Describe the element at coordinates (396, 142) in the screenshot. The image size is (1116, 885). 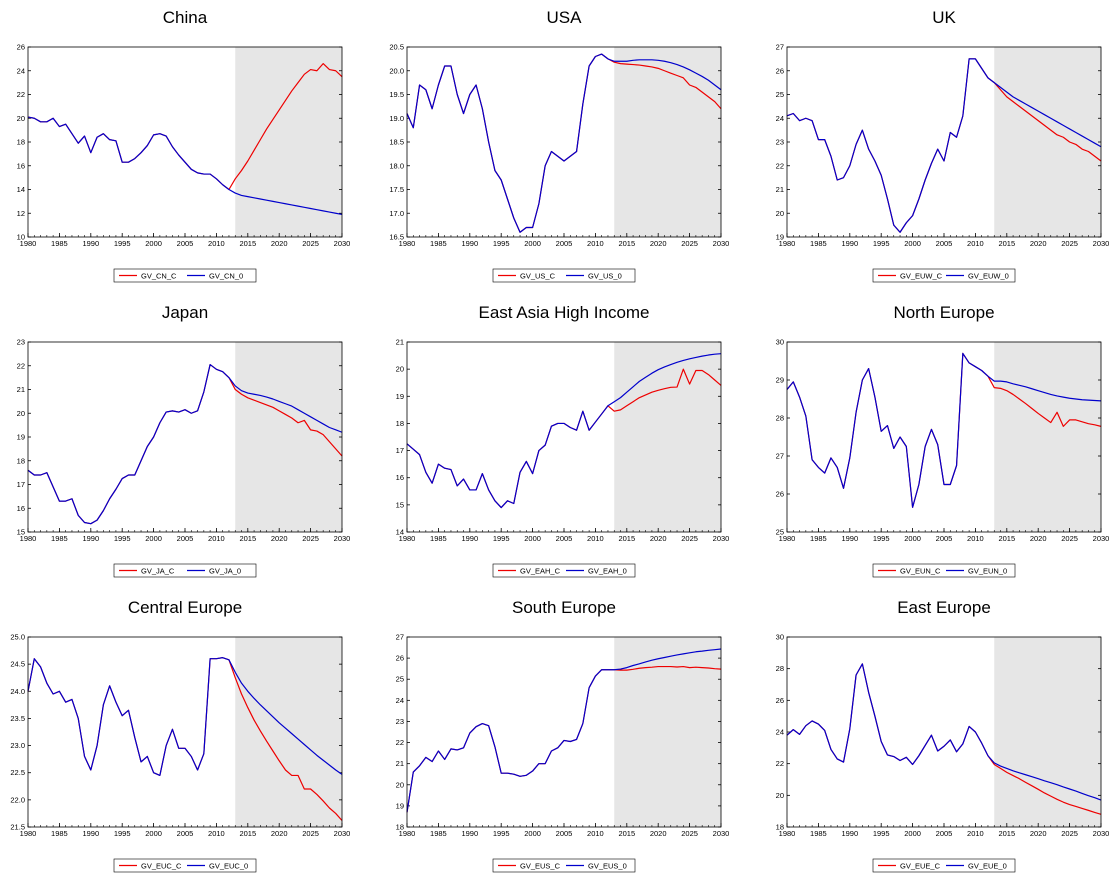
I see `y-tick-label: 18.5` at that location.